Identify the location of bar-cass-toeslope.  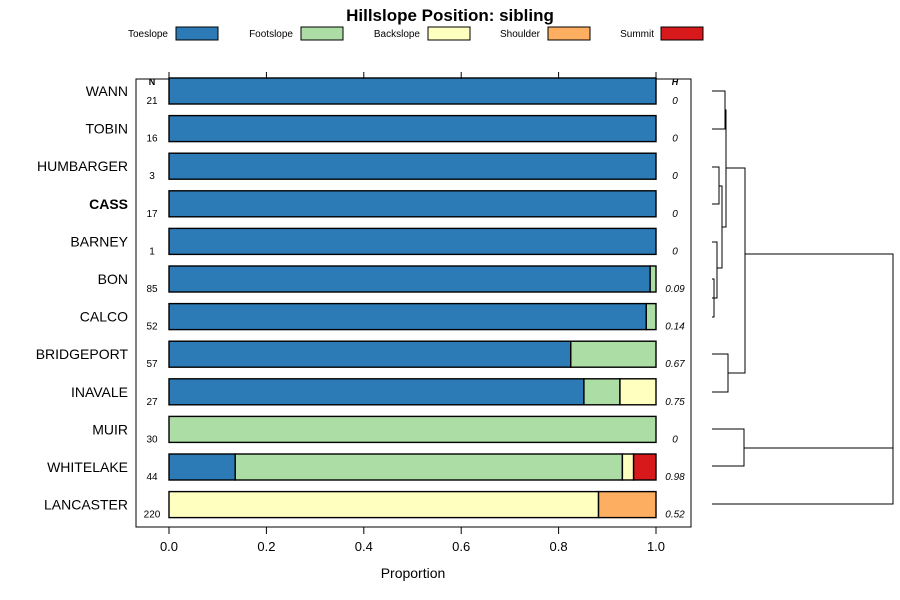
(412, 204).